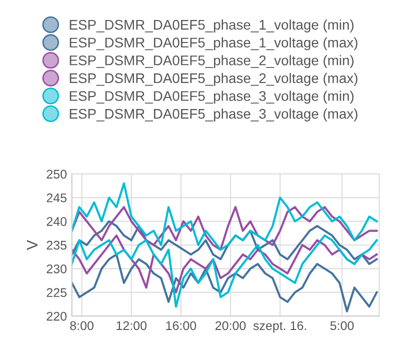 This screenshot has height=350, width=395. Describe the element at coordinates (131, 325) in the screenshot. I see `x-tick-label: 12:00` at that location.